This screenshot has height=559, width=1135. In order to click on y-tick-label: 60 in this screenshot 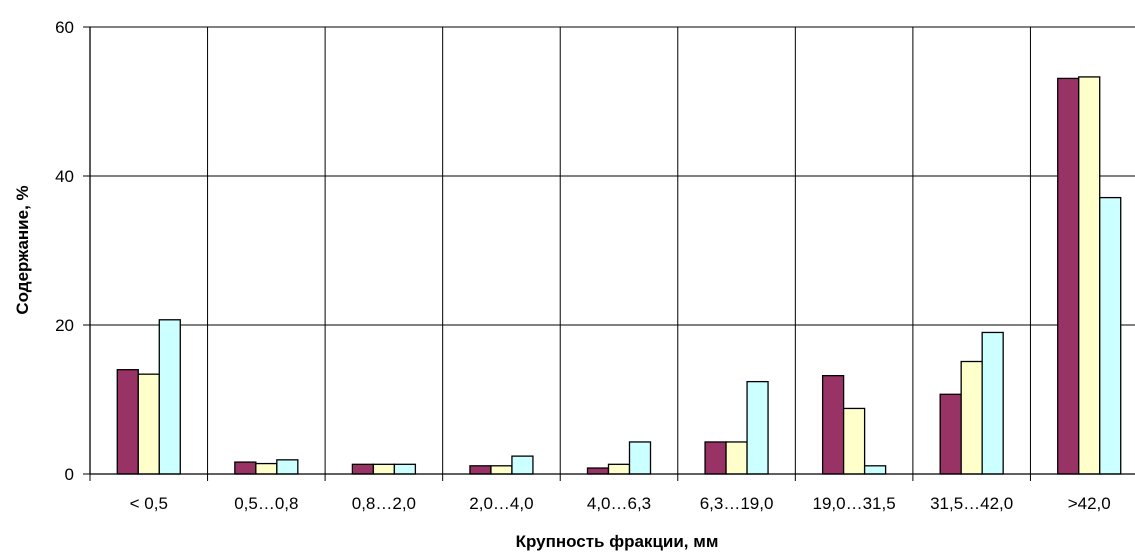, I will do `click(64, 27)`.